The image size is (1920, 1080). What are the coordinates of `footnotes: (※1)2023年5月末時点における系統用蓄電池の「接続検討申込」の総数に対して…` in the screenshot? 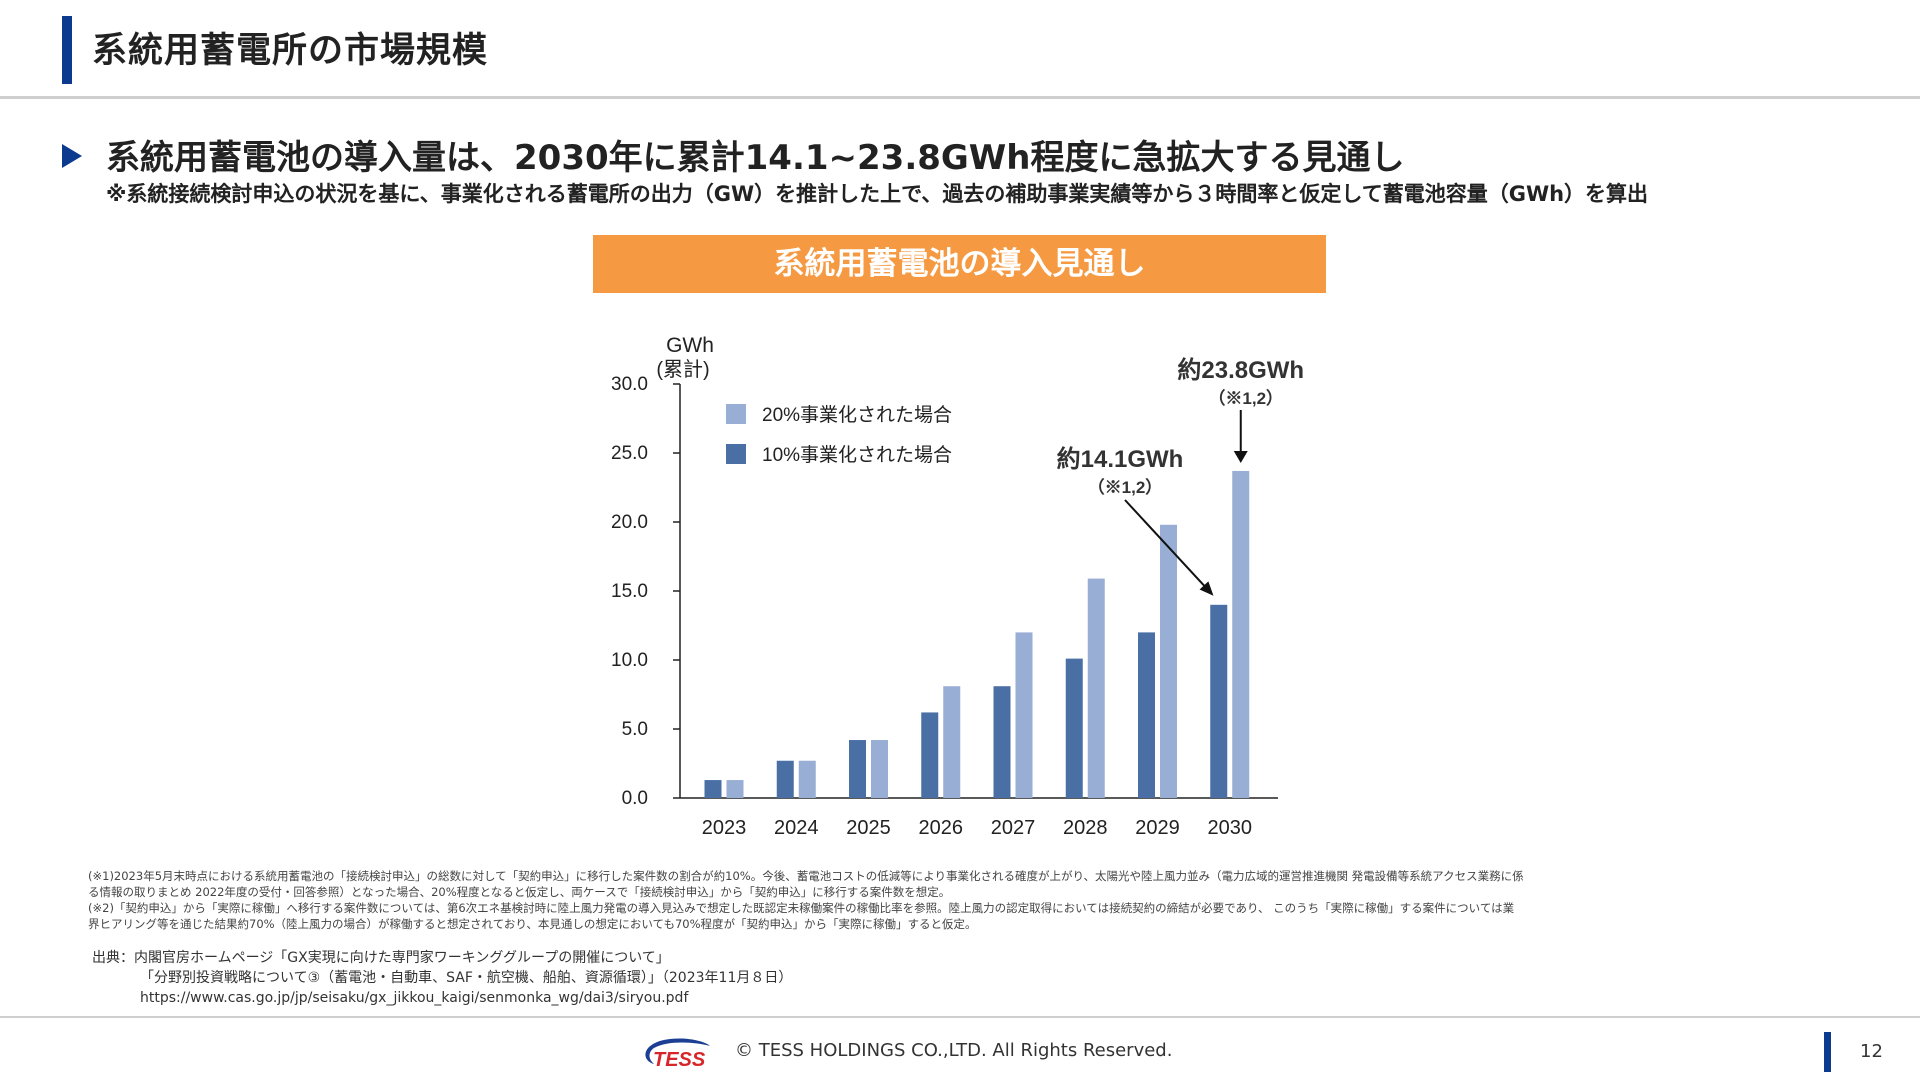 It's located at (968, 900).